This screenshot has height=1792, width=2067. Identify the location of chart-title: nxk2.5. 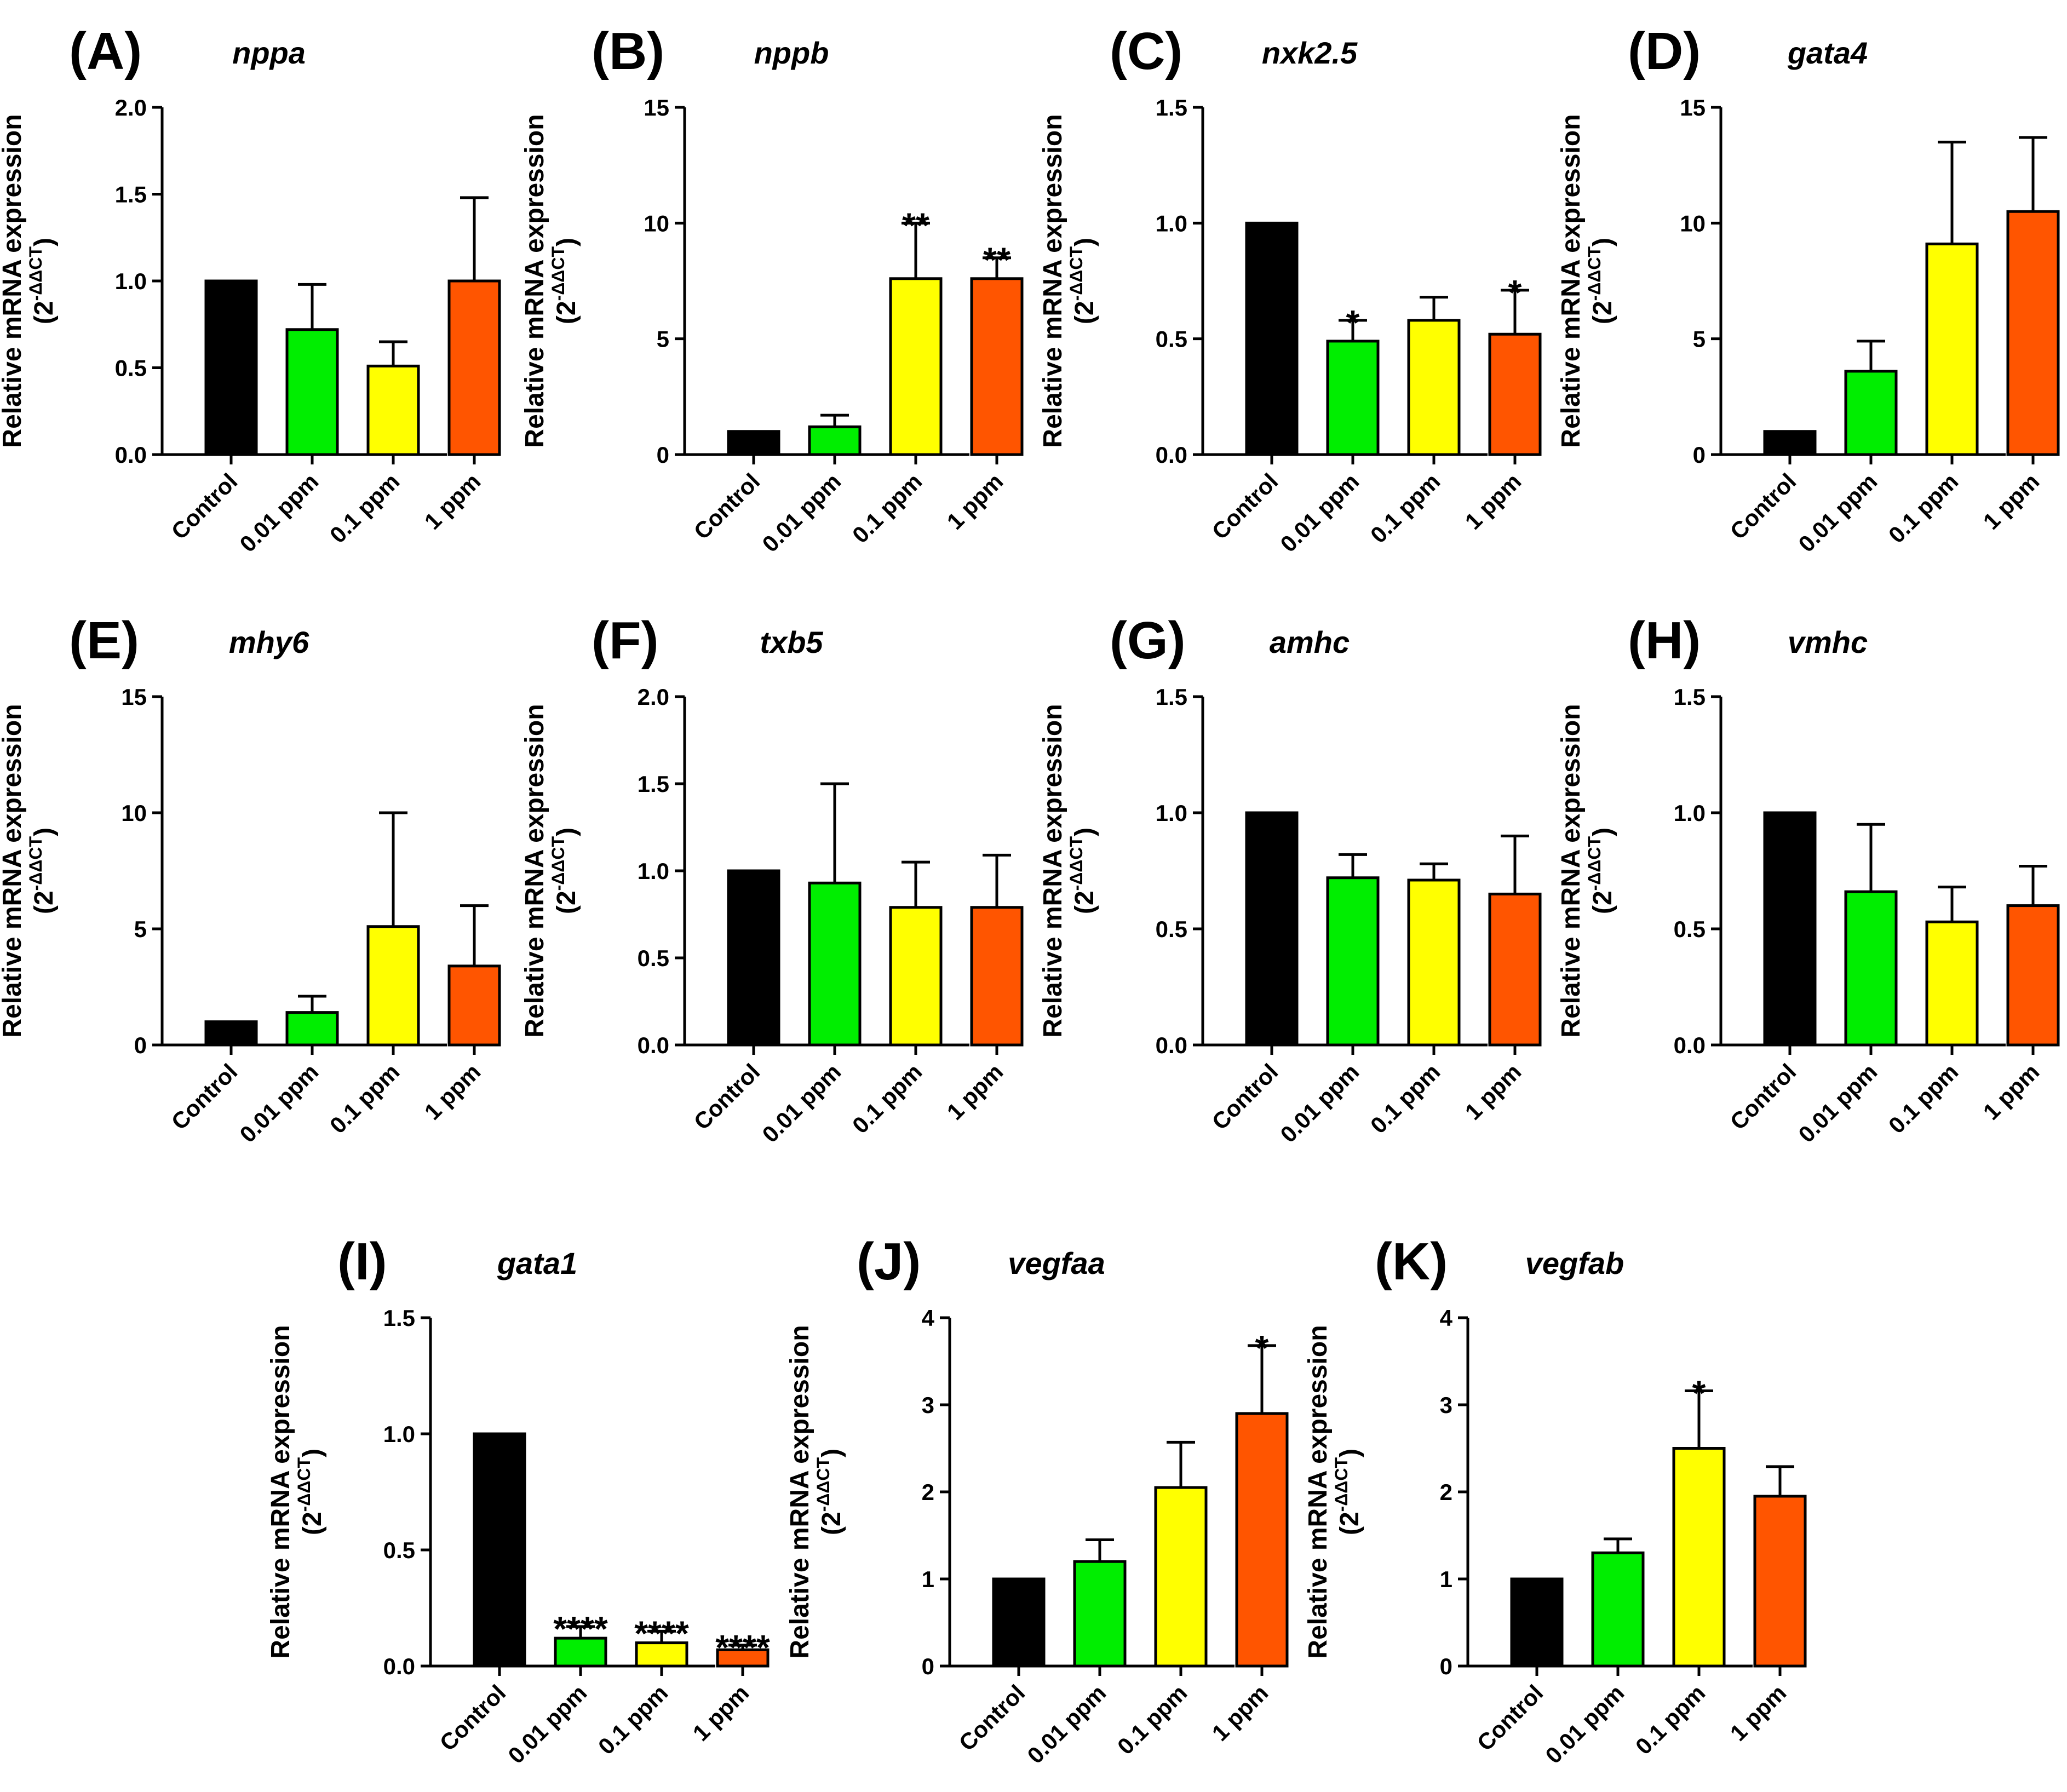
(1310, 53).